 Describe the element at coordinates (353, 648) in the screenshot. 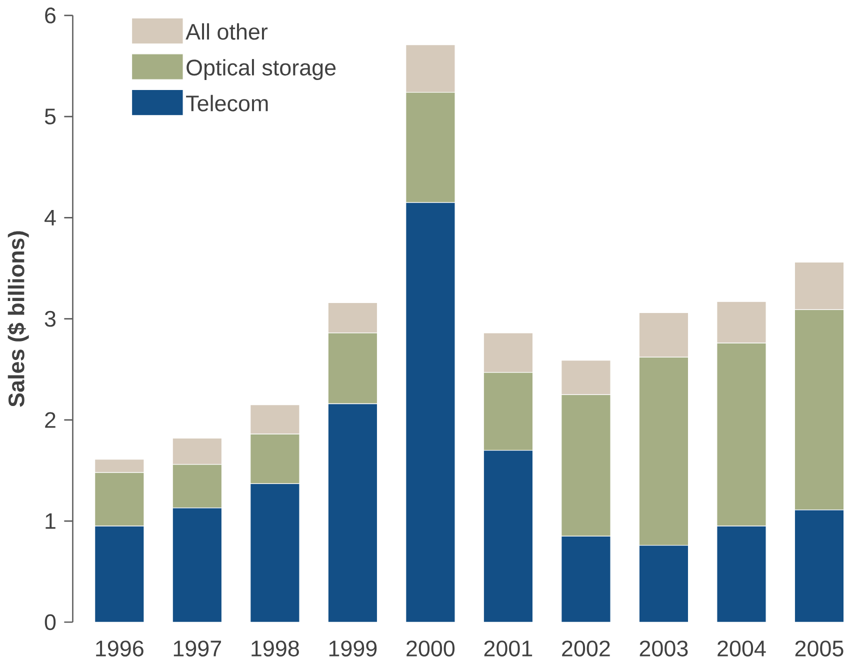

I see `x-tick-label: 1999` at that location.